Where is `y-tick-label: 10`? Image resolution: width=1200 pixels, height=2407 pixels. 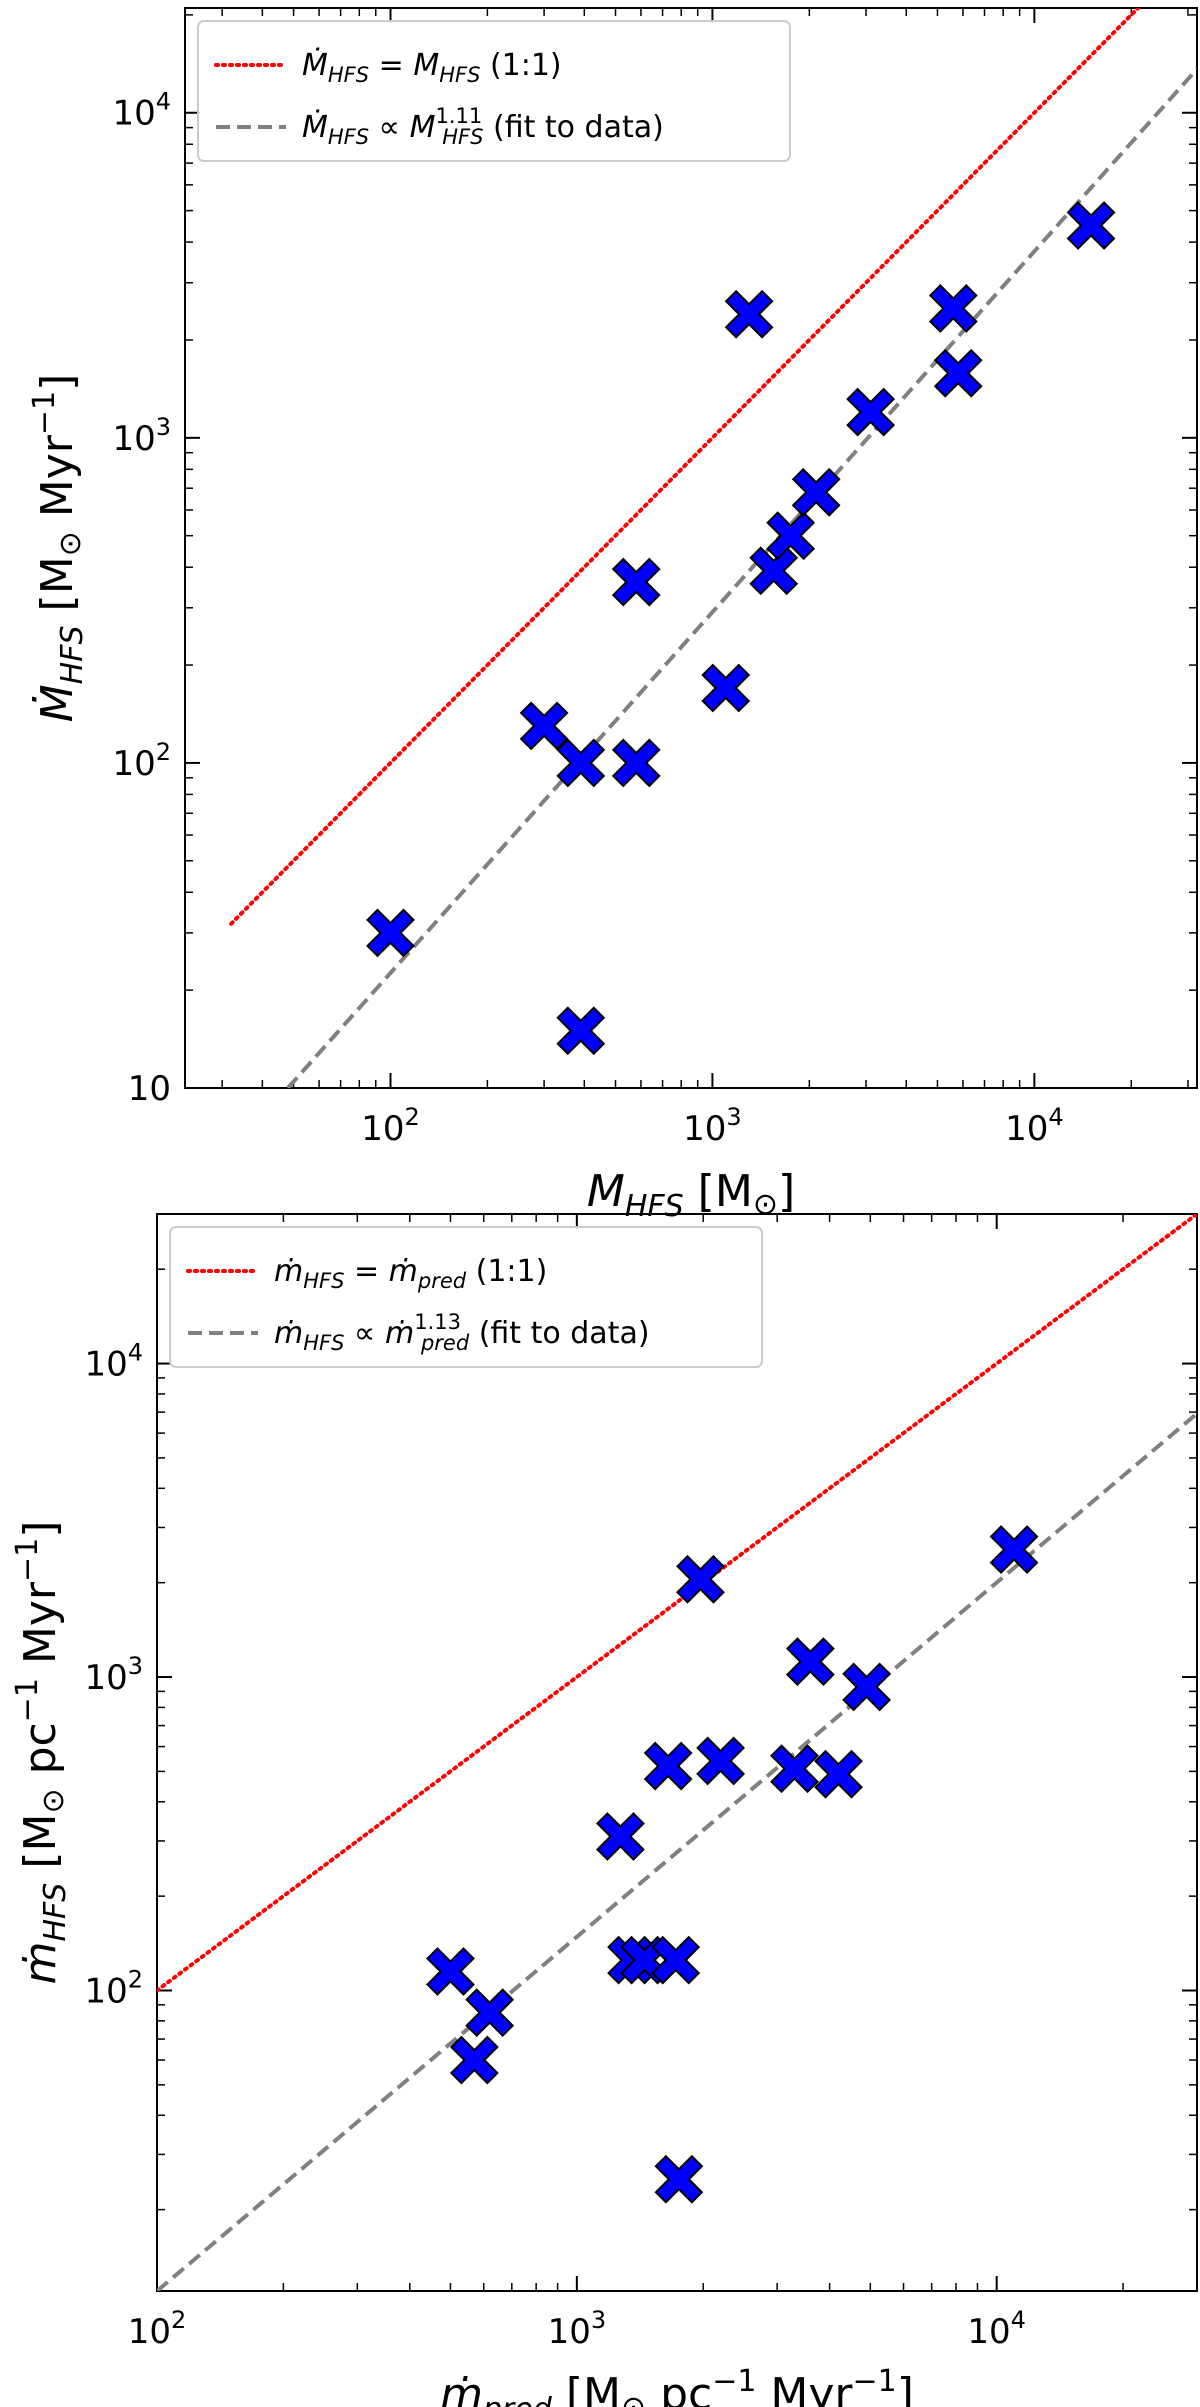
y-tick-label: 10 is located at coordinates (149, 1089).